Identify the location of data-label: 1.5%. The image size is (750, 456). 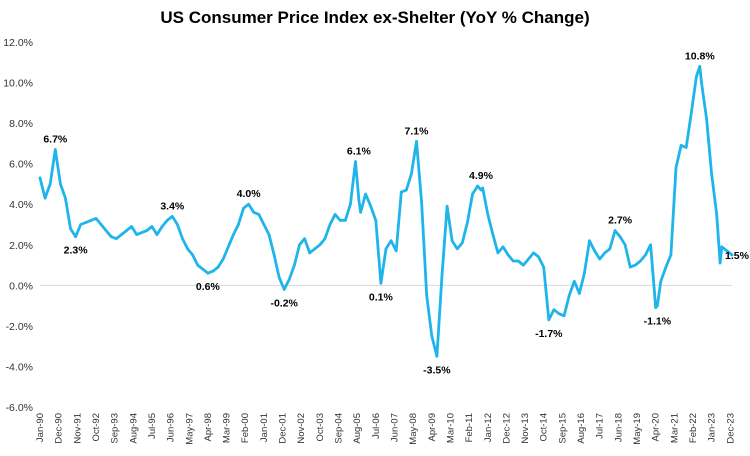
(737, 256).